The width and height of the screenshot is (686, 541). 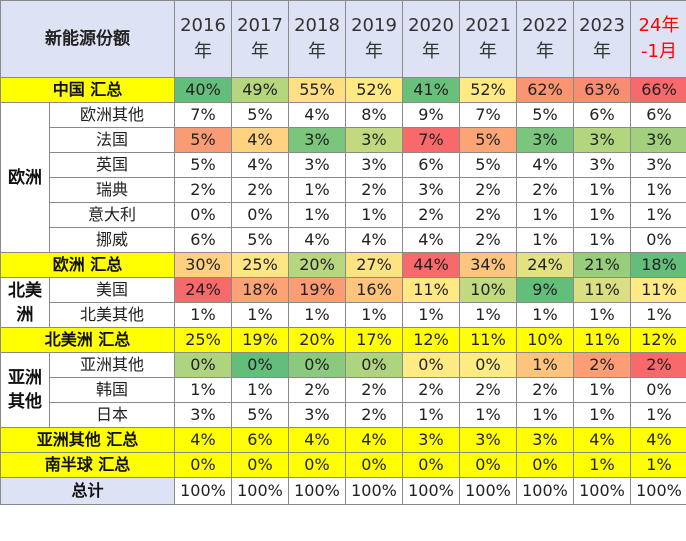 I want to click on year-header: 2018 年, so click(x=317, y=39).